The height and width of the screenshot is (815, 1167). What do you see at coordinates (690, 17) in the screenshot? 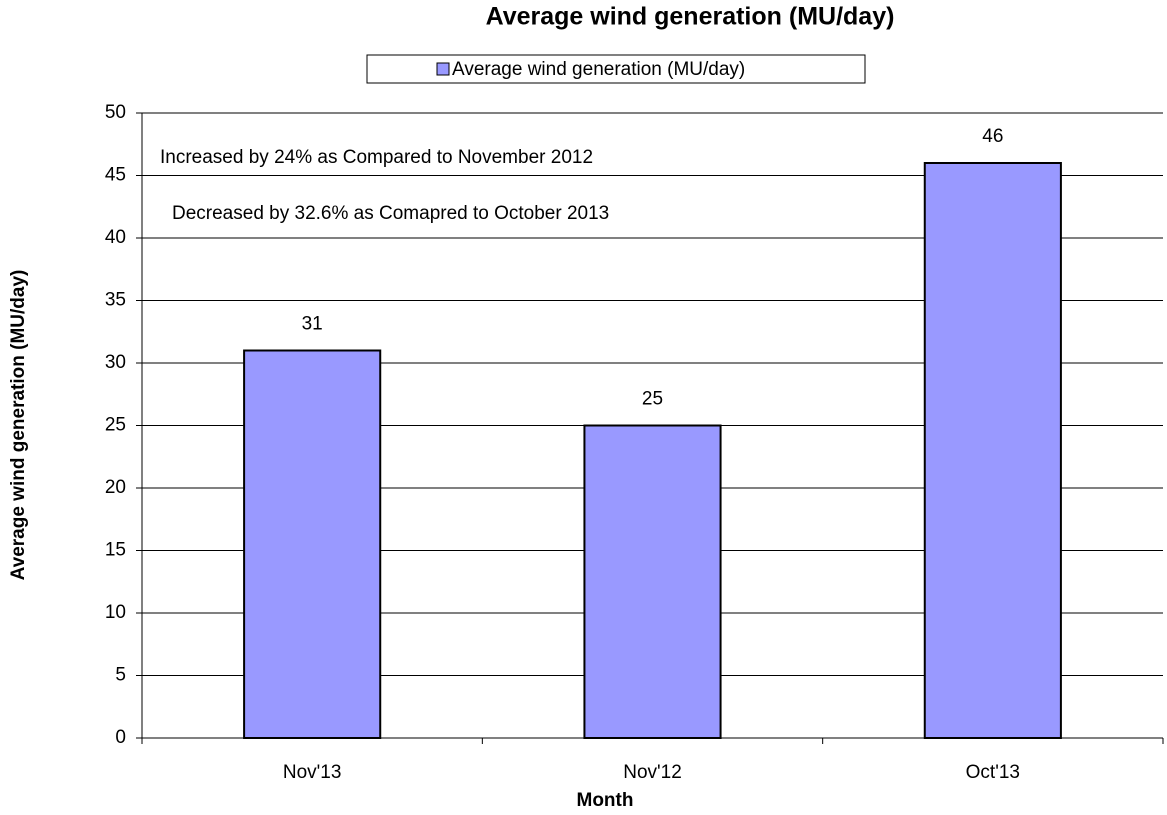
I see `chart-title: Average wind generation (MU/day)` at bounding box center [690, 17].